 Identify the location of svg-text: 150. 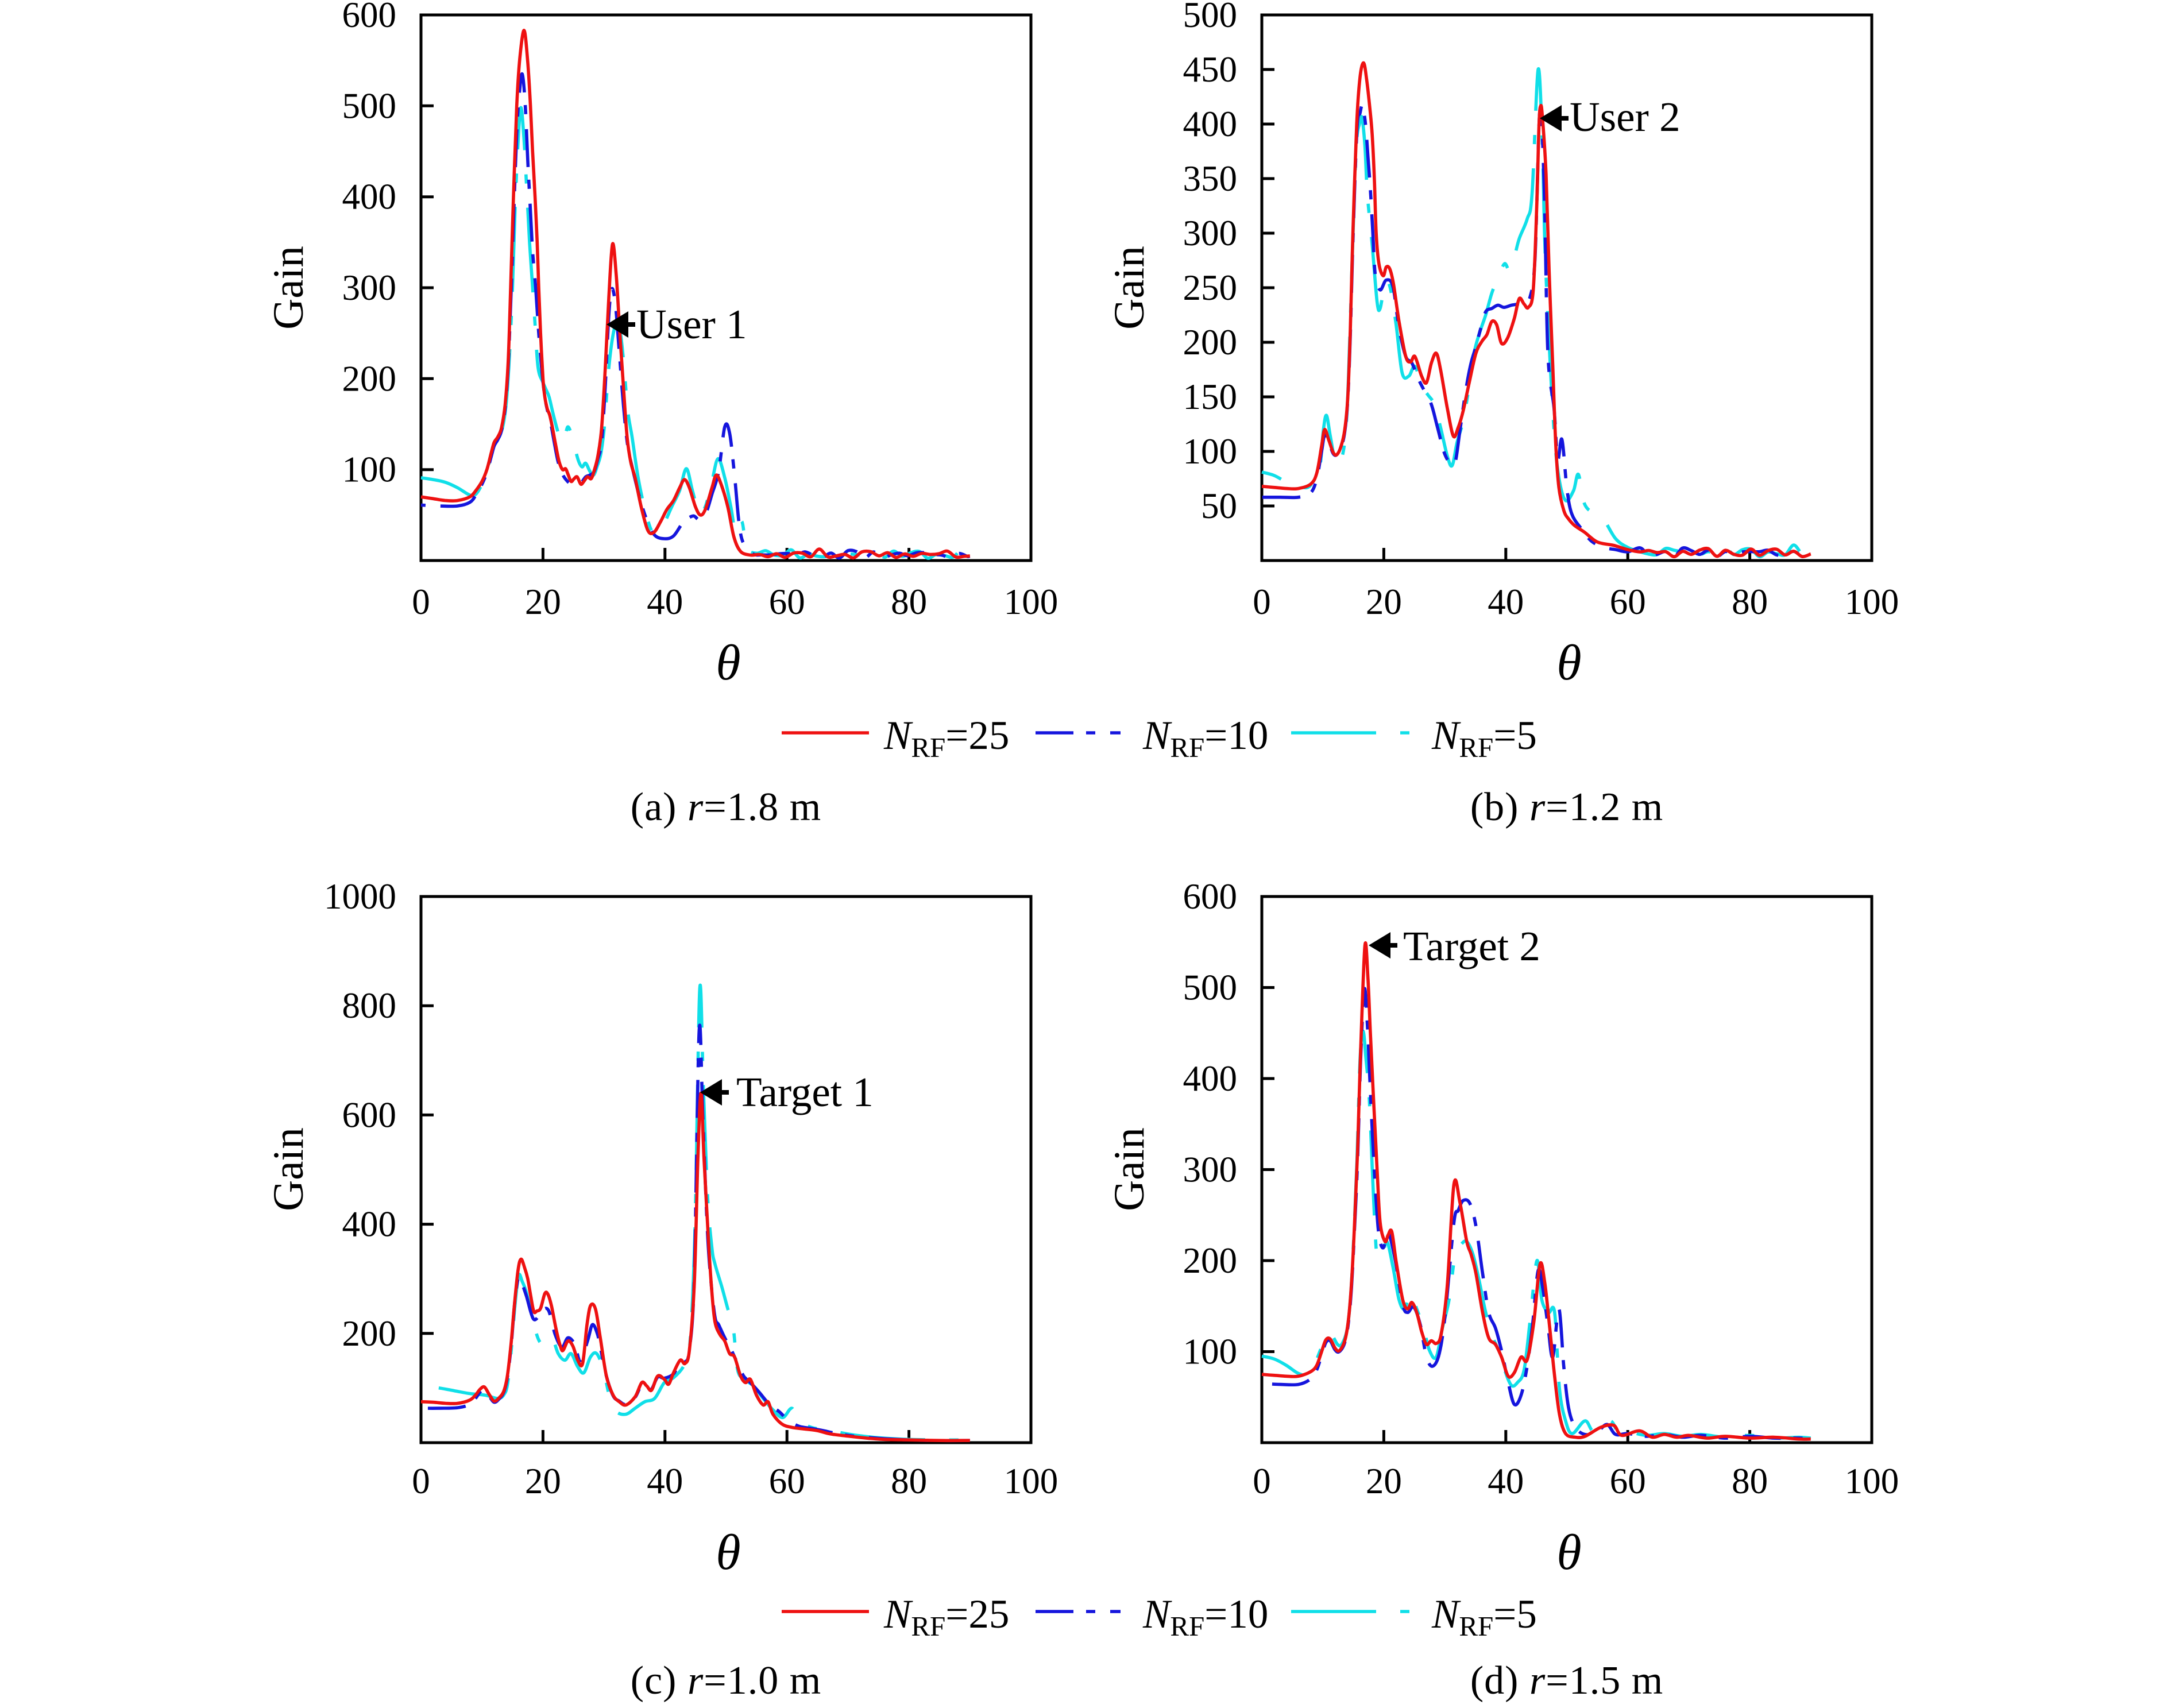
(1210, 397).